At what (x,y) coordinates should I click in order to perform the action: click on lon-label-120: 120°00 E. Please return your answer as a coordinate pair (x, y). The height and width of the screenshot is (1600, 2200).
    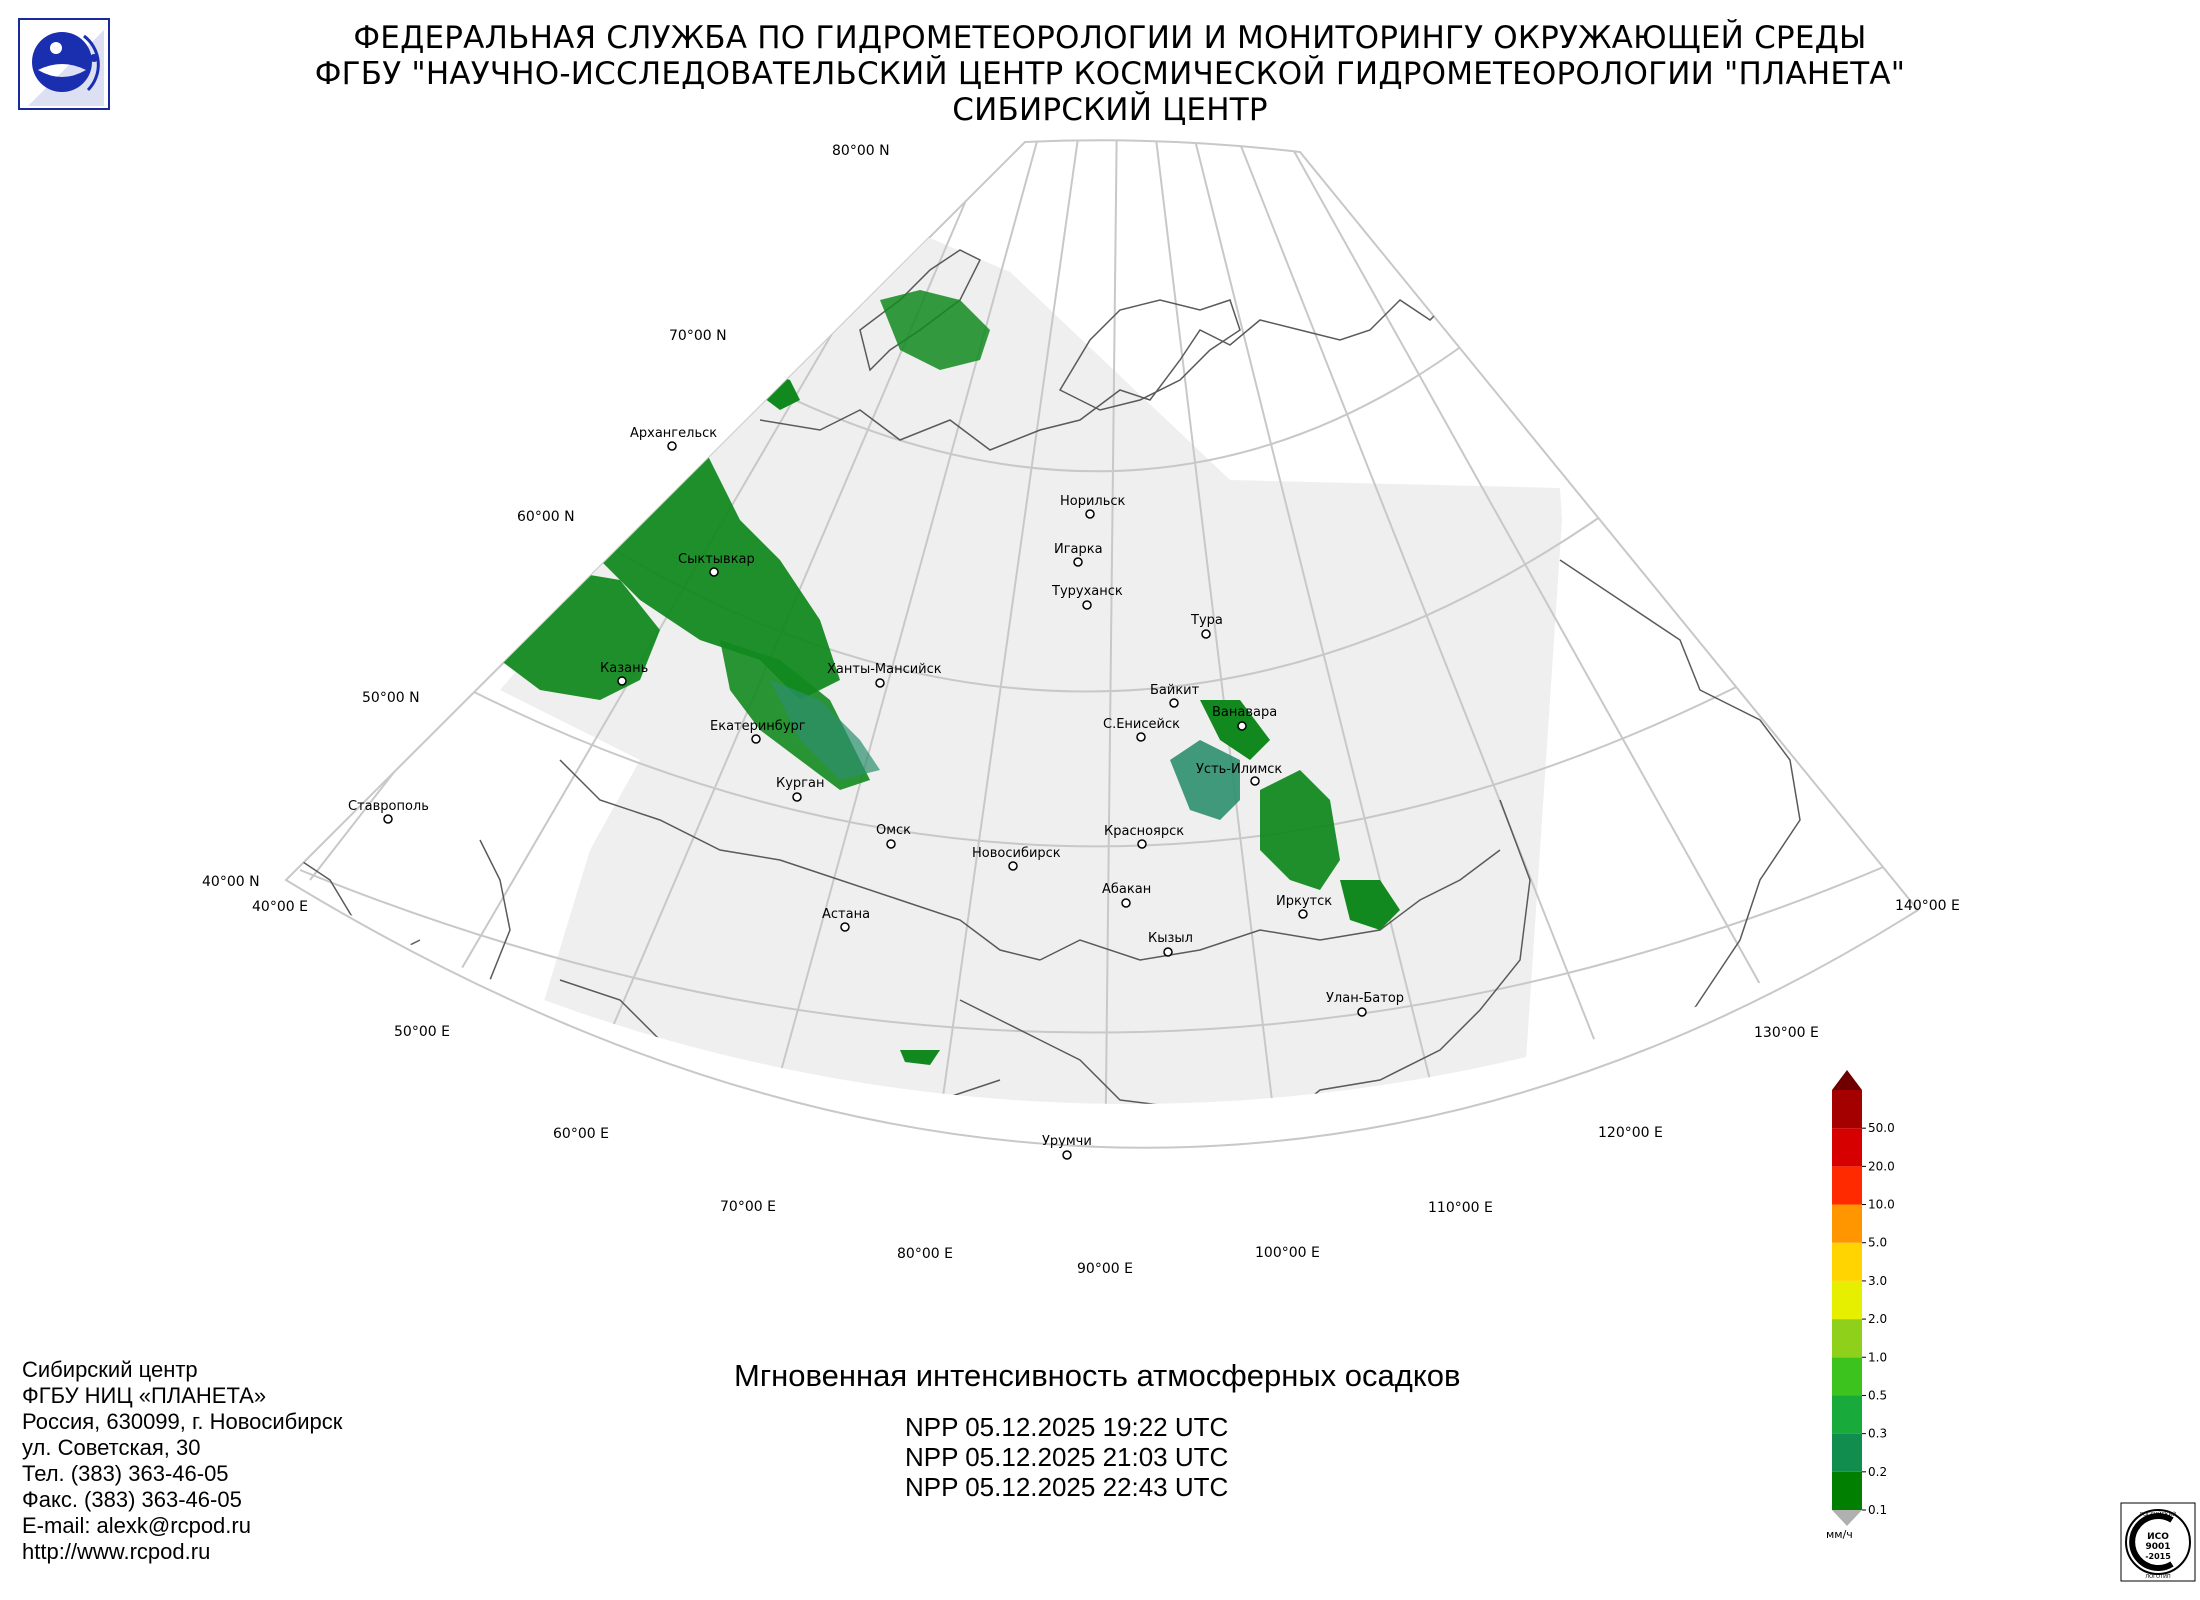
    Looking at the image, I should click on (1630, 1133).